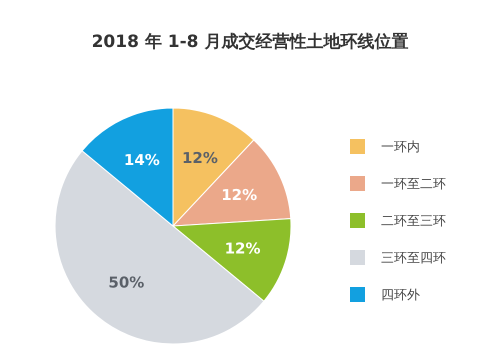 This screenshot has width=500, height=362. I want to click on legend-label: 三环至四环, so click(413, 258).